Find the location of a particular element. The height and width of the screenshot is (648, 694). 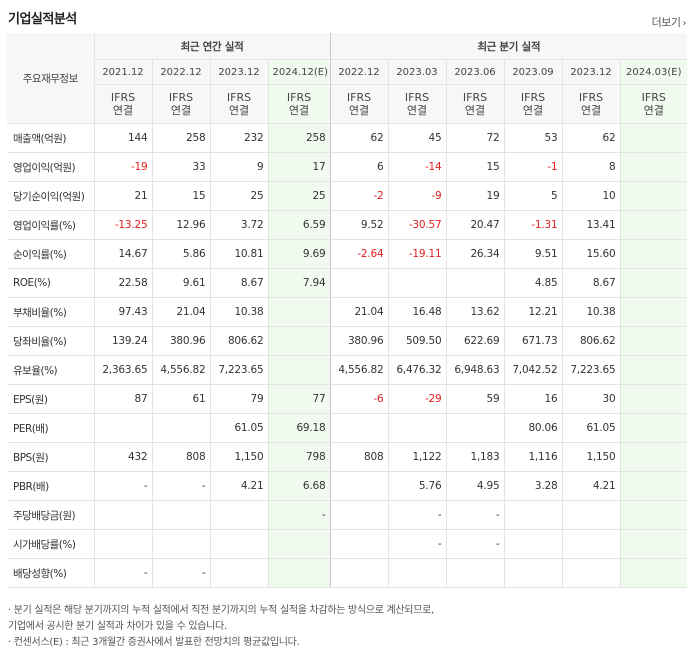

value-cell: 5.76 is located at coordinates (416, 486).